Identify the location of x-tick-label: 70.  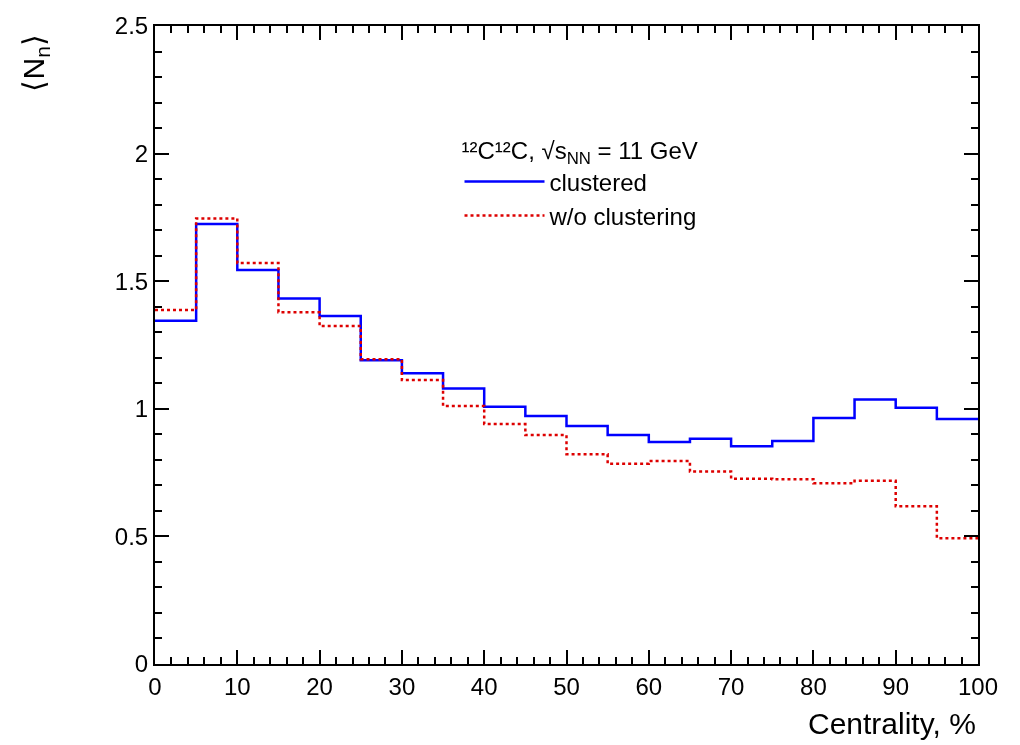
(731, 686).